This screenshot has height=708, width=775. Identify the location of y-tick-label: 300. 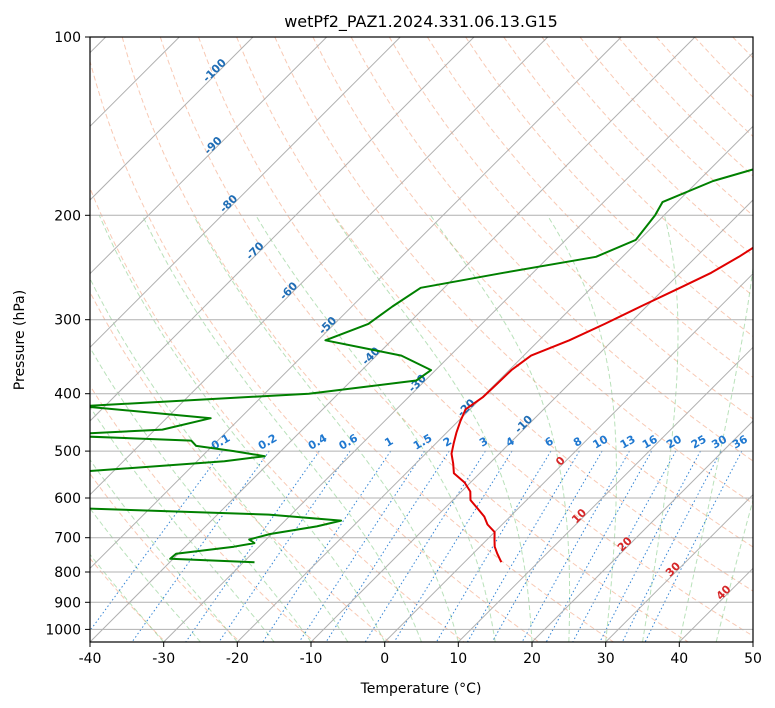
(67, 321).